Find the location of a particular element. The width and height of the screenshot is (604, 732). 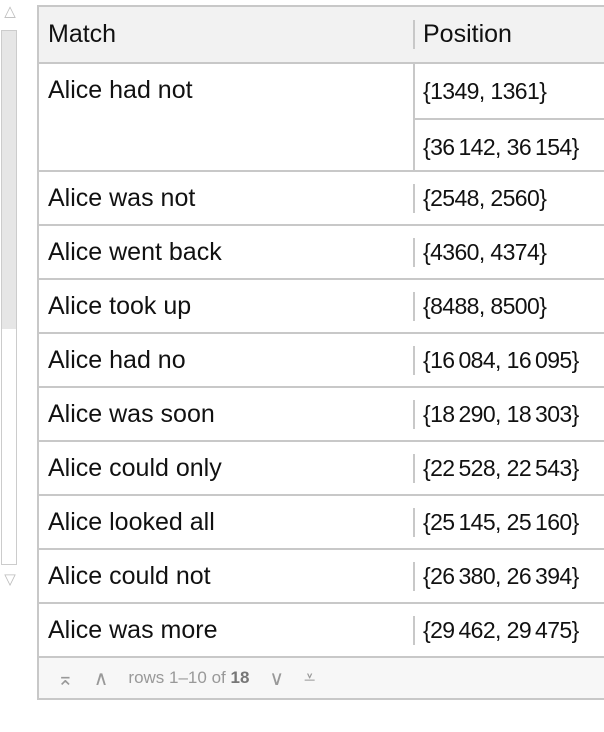

table-row: Alice went back {4360, 4374} is located at coordinates (321, 253).